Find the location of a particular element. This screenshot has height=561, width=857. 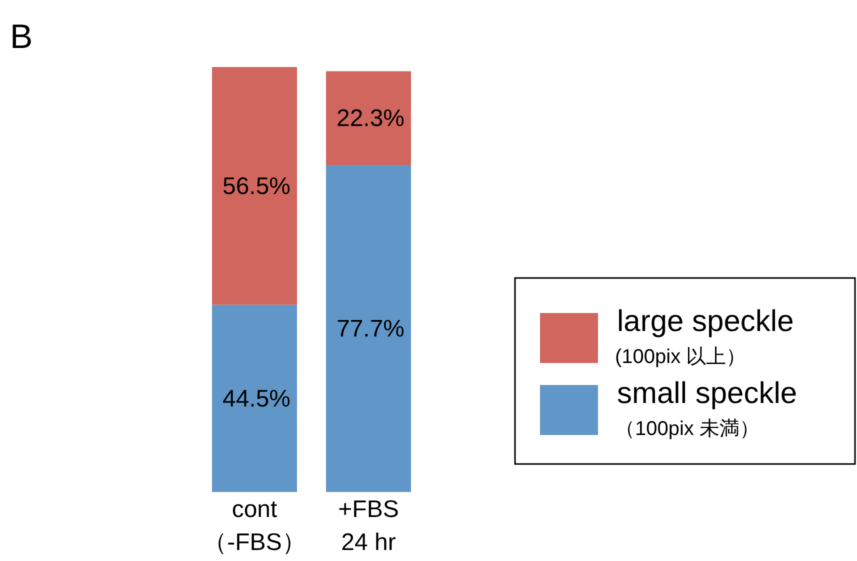

title: B is located at coordinates (21, 37).